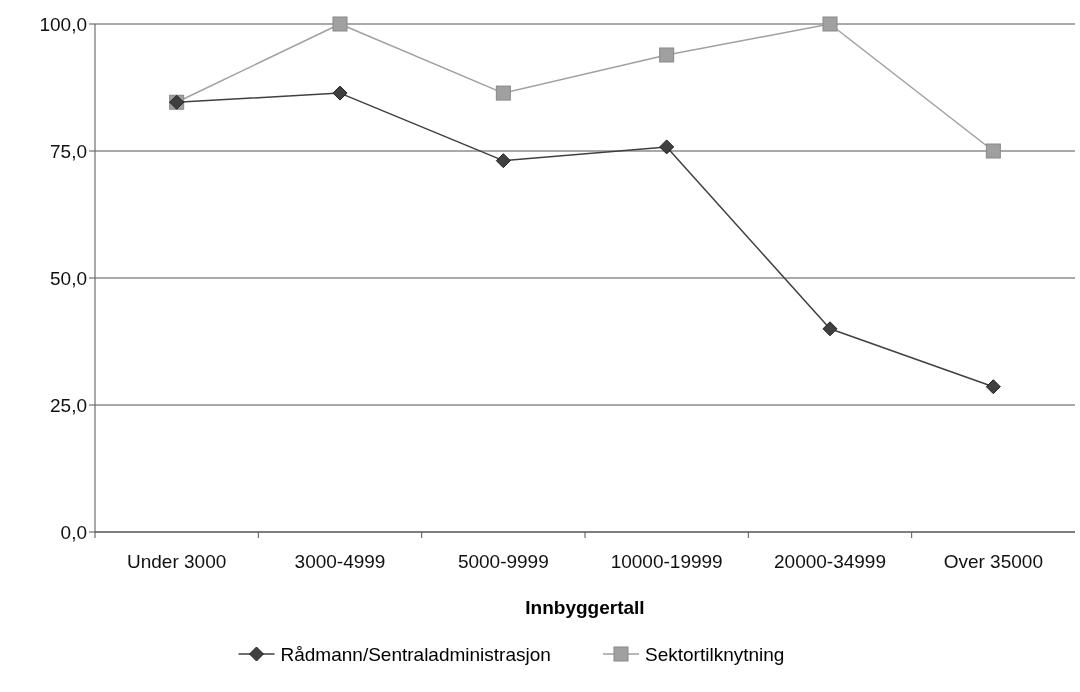 The image size is (1080, 692). What do you see at coordinates (585, 607) in the screenshot?
I see `x-axis-title: Innbyggertall` at bounding box center [585, 607].